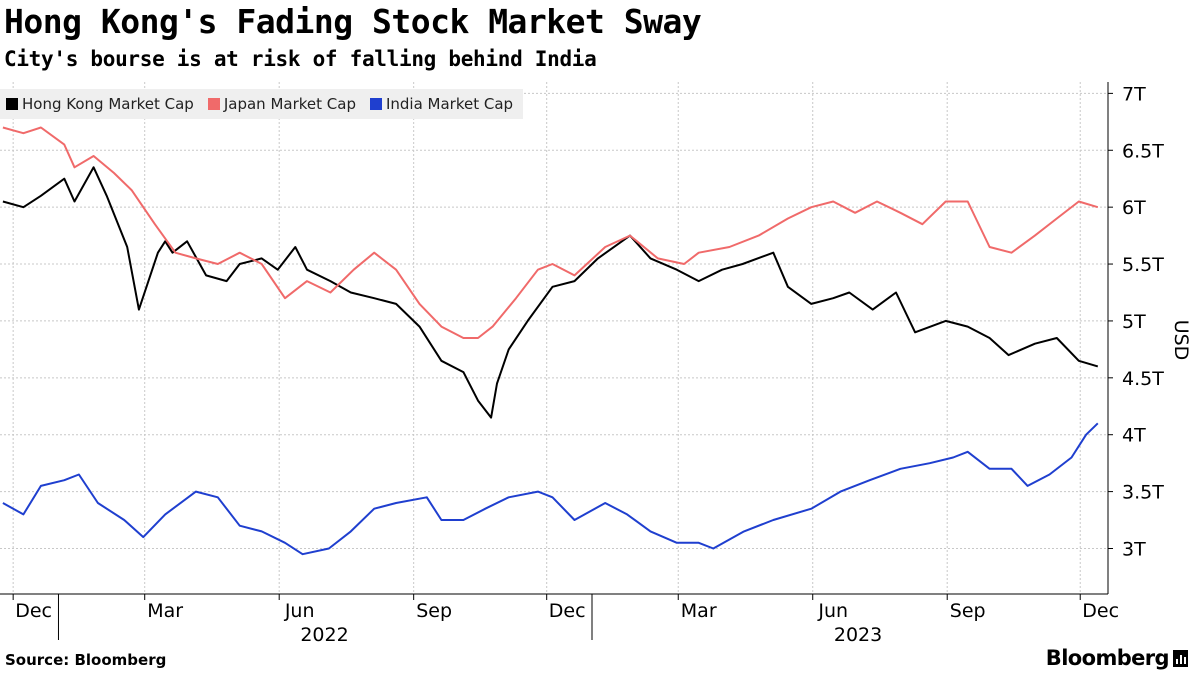 The width and height of the screenshot is (1200, 675). I want to click on bloomberg-logo: Bloomberg, so click(1117, 658).